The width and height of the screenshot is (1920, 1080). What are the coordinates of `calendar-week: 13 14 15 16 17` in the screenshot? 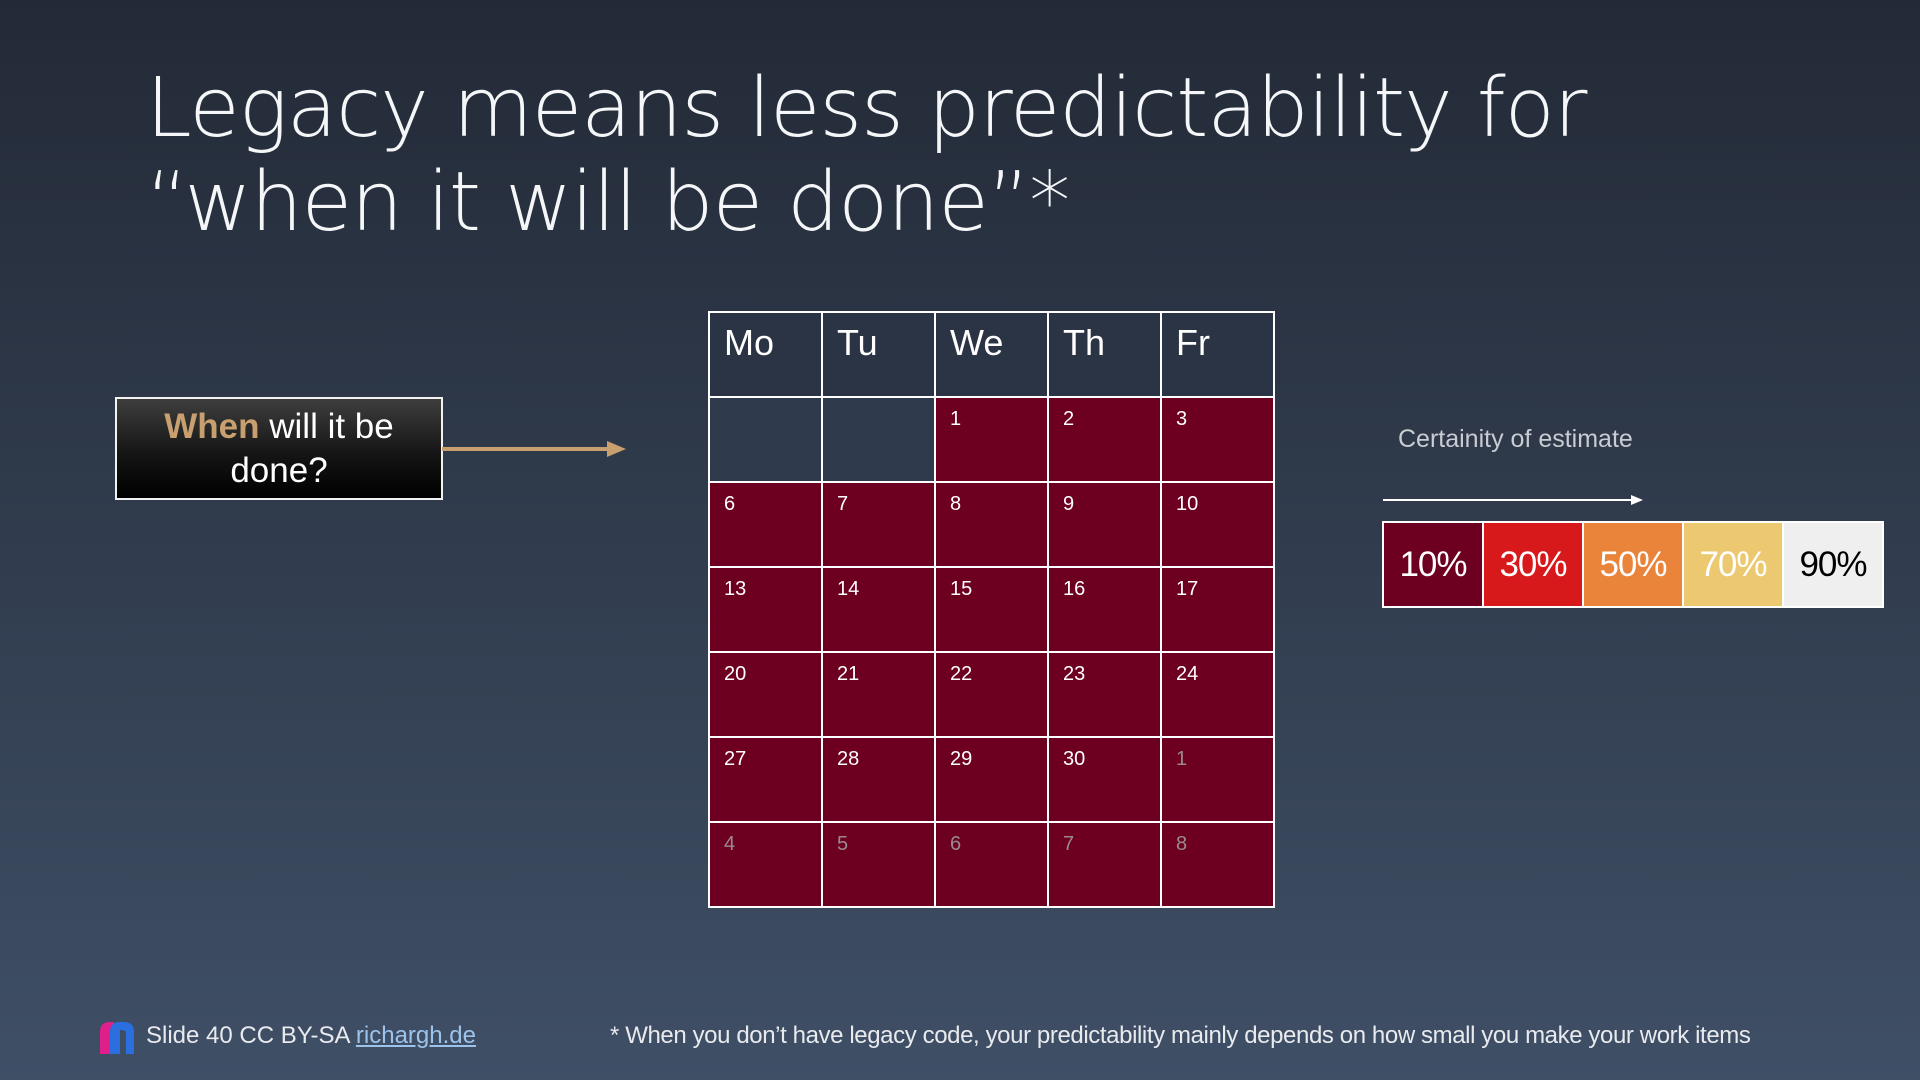 It's located at (991, 609).